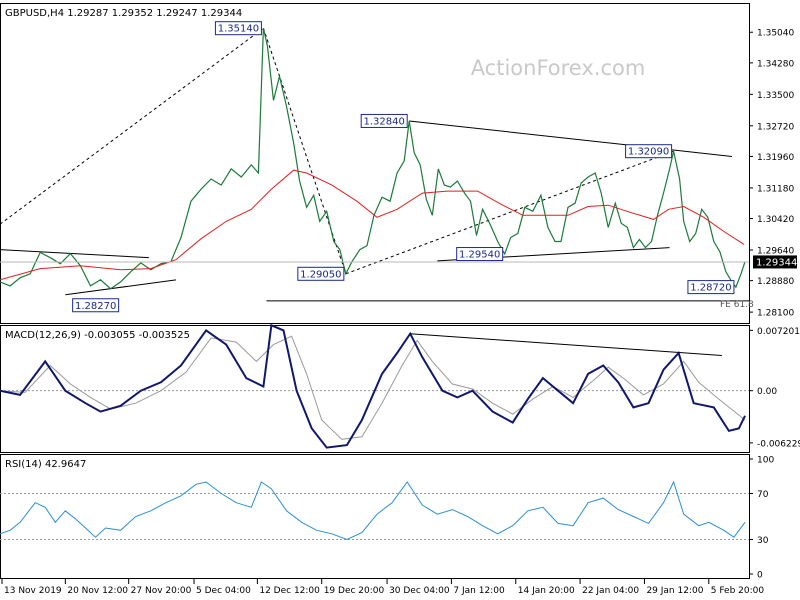 The height and width of the screenshot is (600, 800). What do you see at coordinates (775, 158) in the screenshot?
I see `price-tick-label: 1.31960` at bounding box center [775, 158].